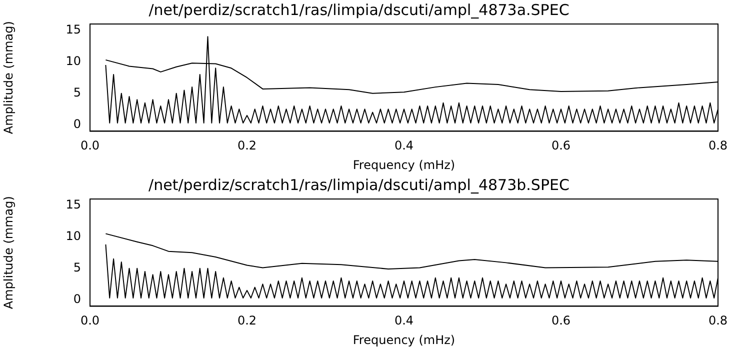 This screenshot has height=351, width=751. Describe the element at coordinates (359, 9) in the screenshot. I see `chart-title: /net/perdiz/scratch1/ras/limpia/dscuti/ampl_4873a.SPEC` at that location.